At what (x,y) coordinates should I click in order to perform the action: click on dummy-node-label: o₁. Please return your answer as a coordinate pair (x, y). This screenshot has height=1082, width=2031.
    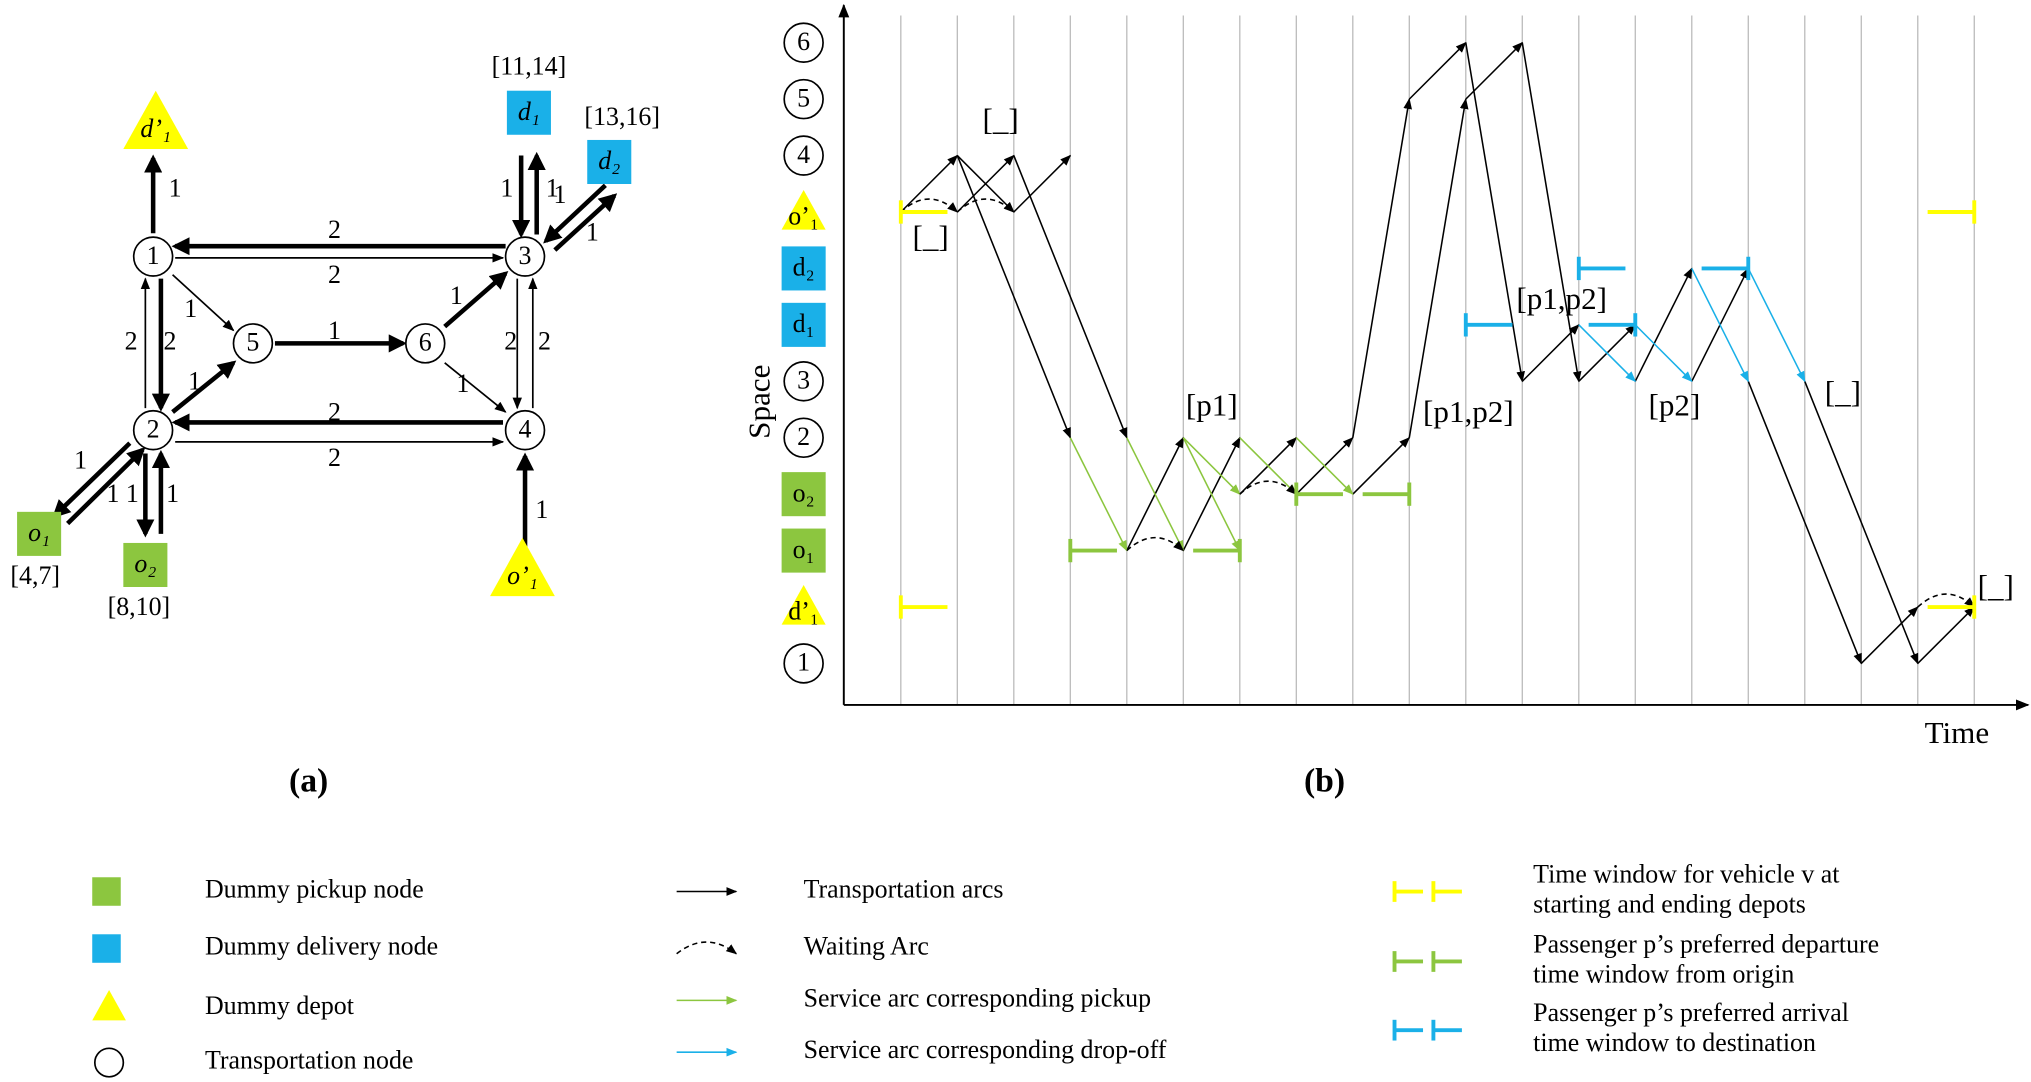
    Looking at the image, I should click on (39, 532).